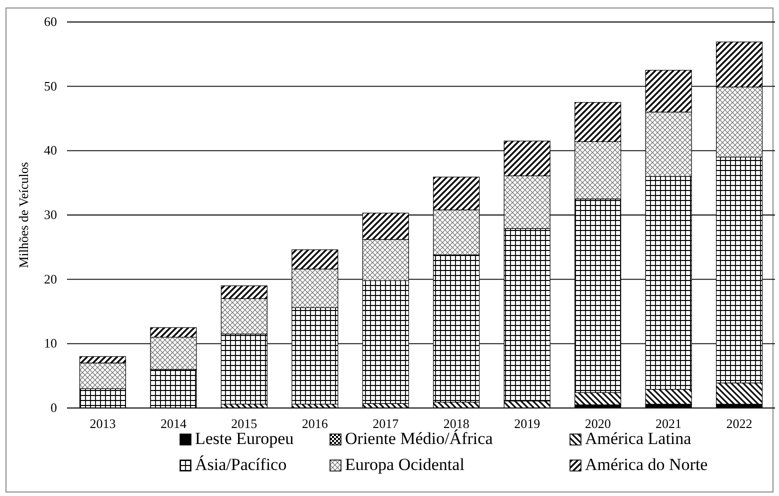 This screenshot has width=779, height=496. What do you see at coordinates (597, 423) in the screenshot?
I see `x-tick-label: 2020` at bounding box center [597, 423].